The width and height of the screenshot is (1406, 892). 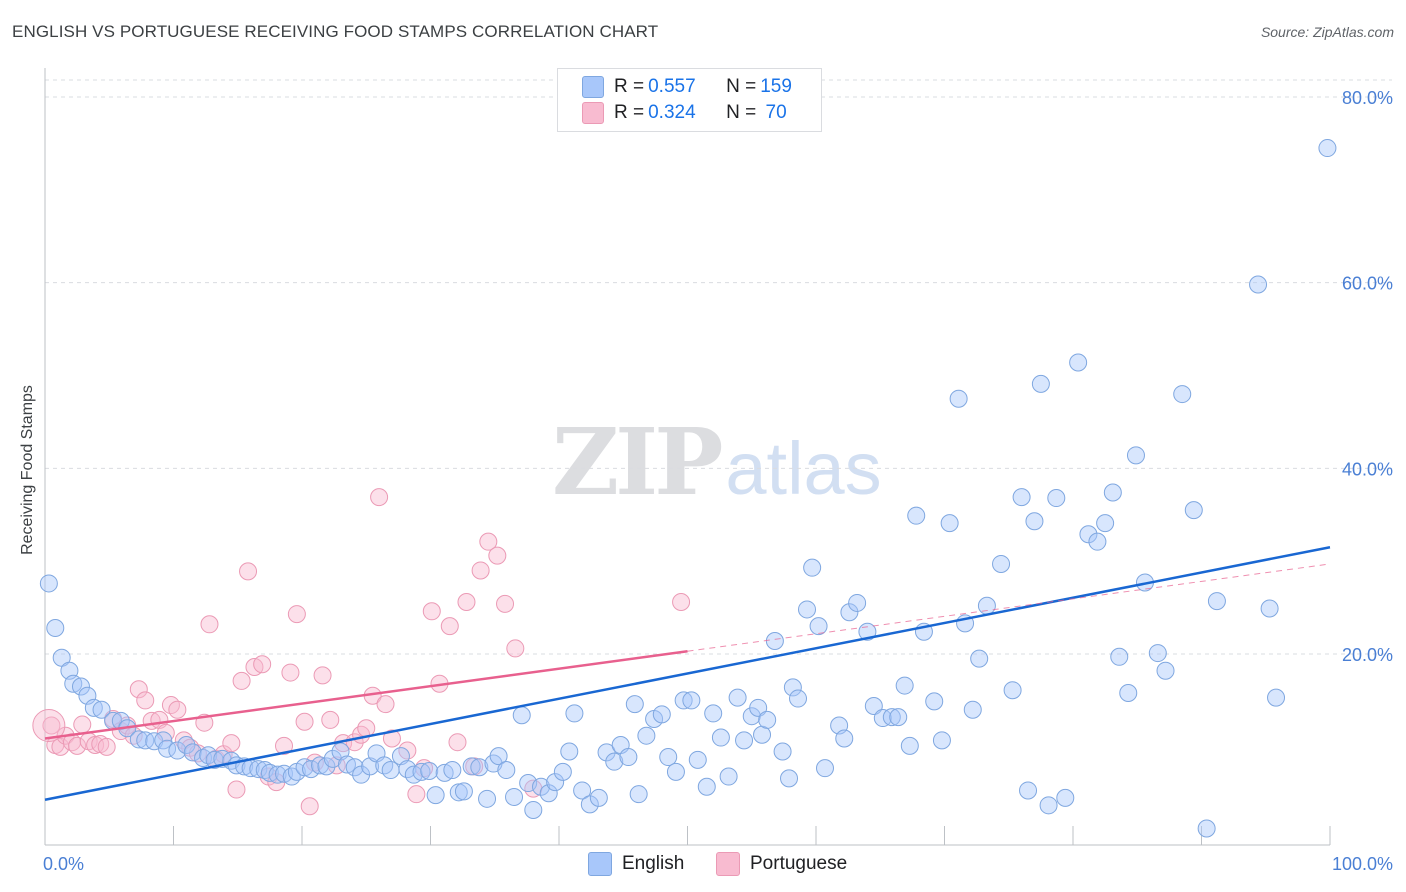 I want to click on legend: R = 0.557 N = 159 R = 0.324 N = 70, so click(x=689, y=100).